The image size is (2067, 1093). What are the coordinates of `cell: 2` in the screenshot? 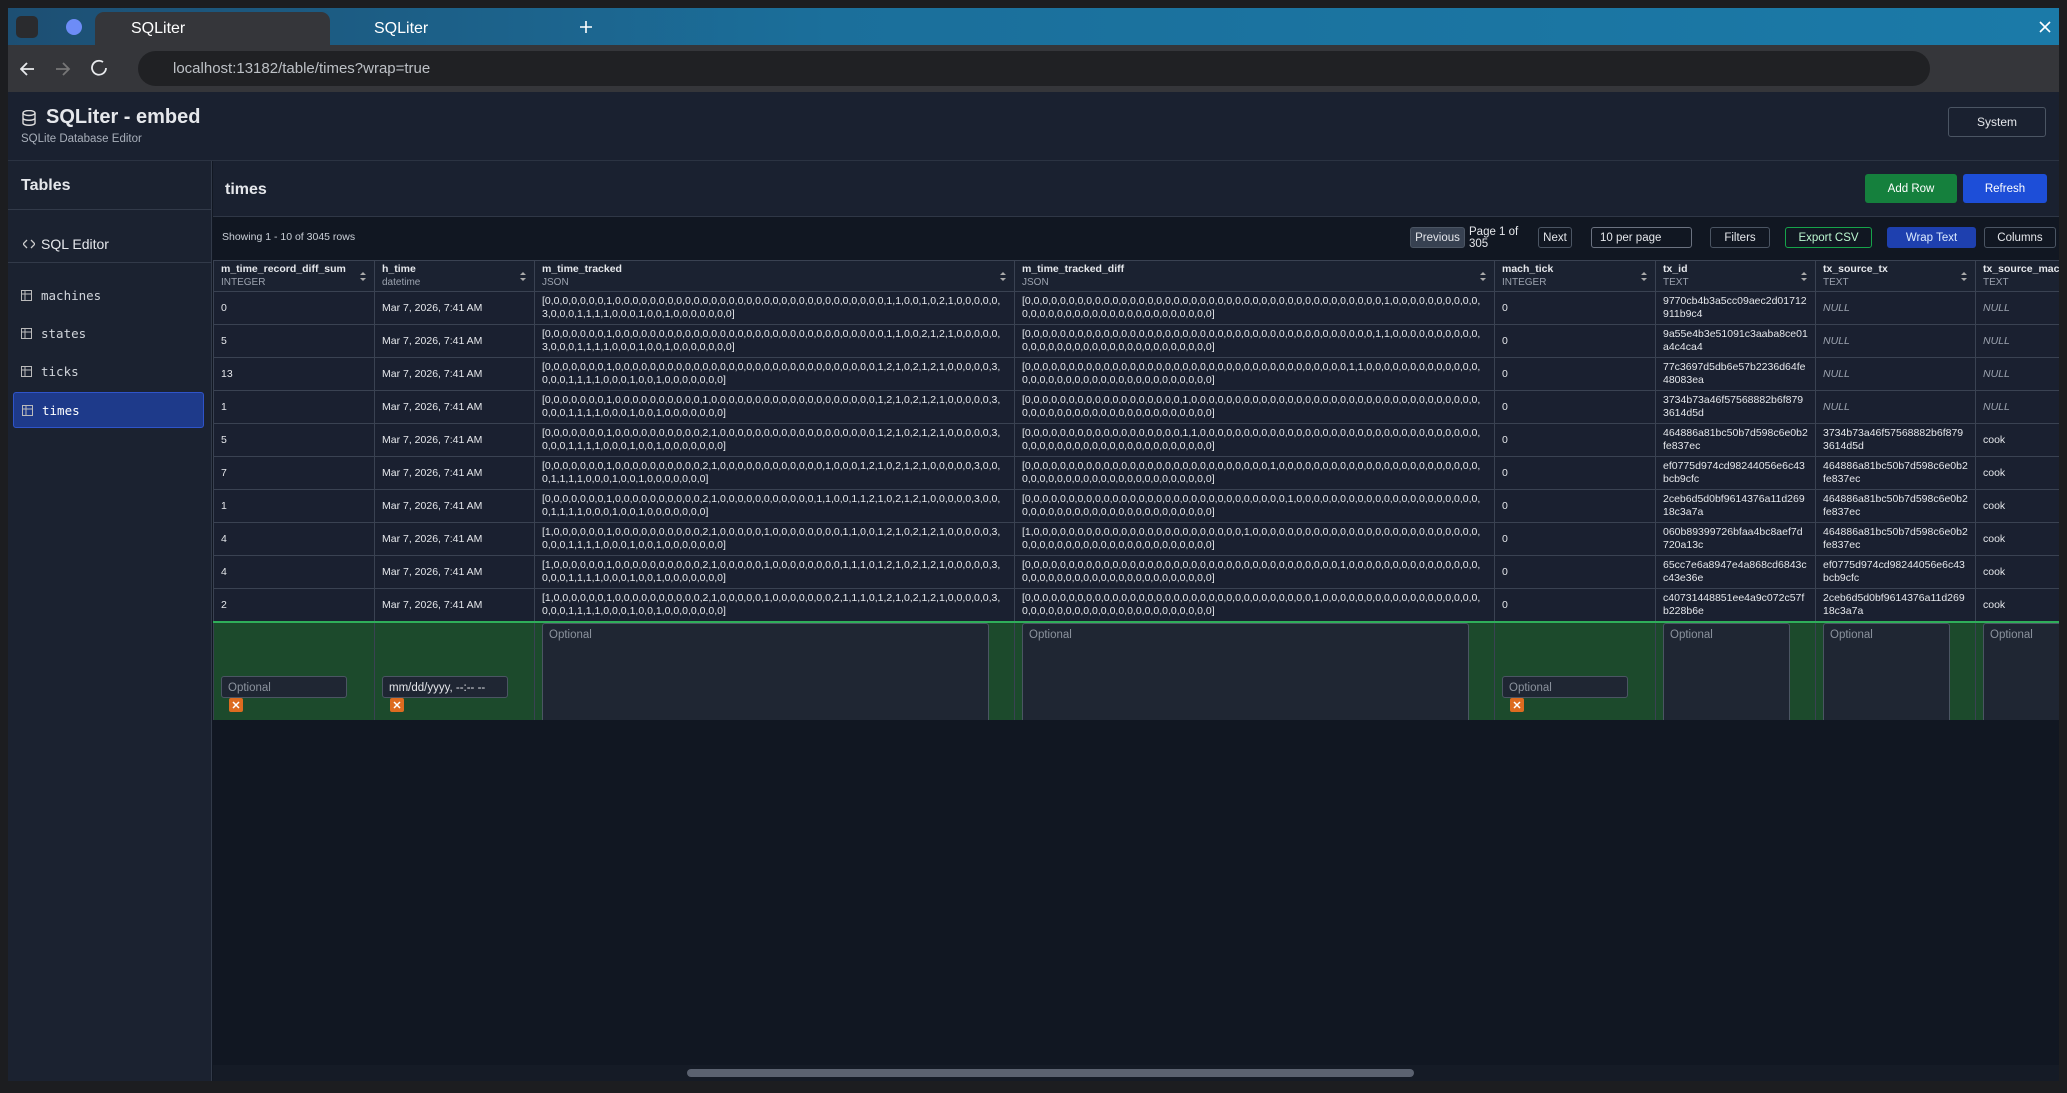 It's located at (294, 605).